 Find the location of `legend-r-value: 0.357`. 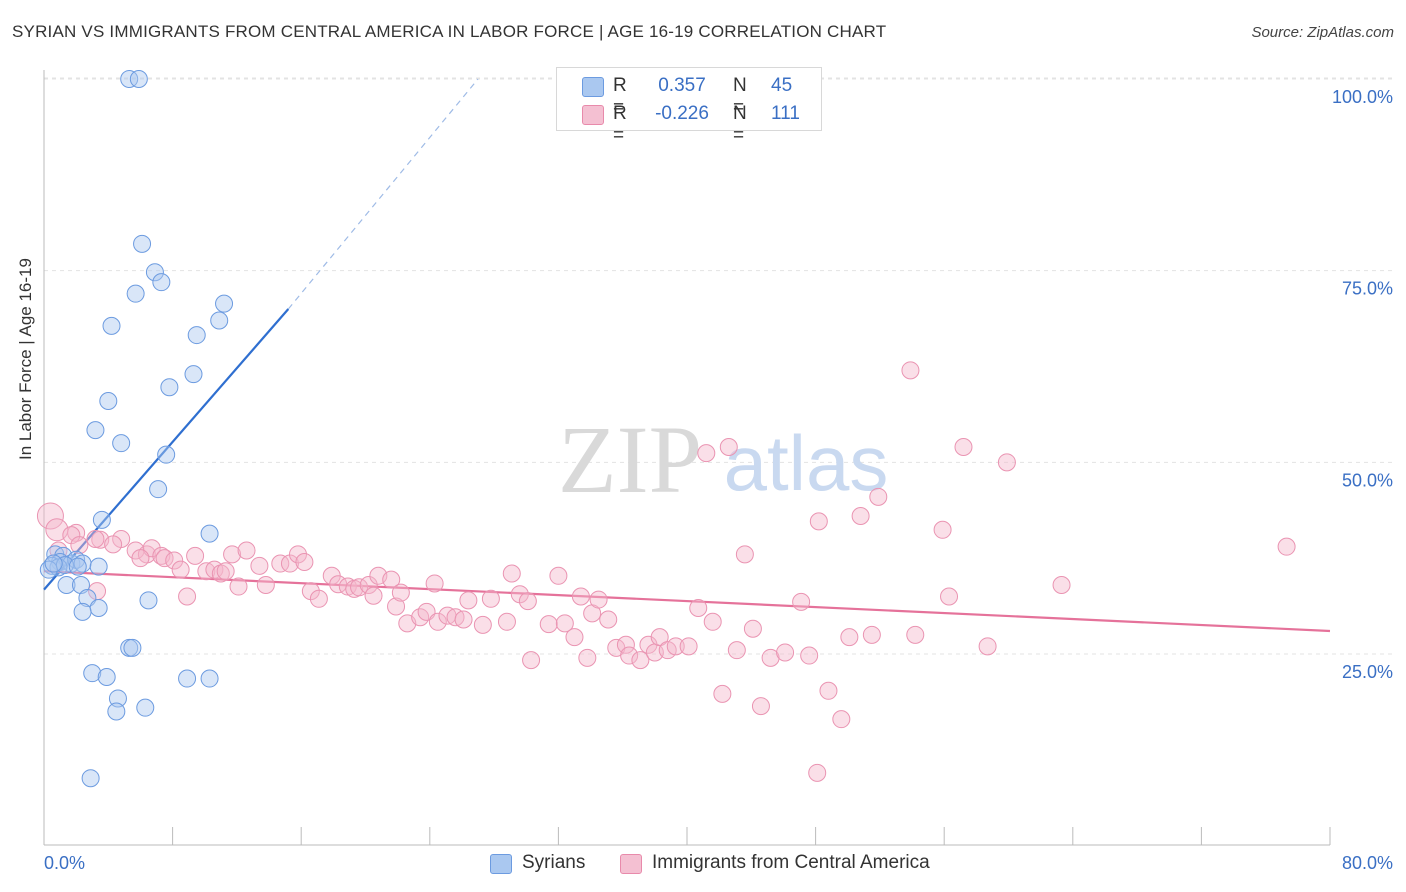

legend-r-value: 0.357 is located at coordinates (682, 85).